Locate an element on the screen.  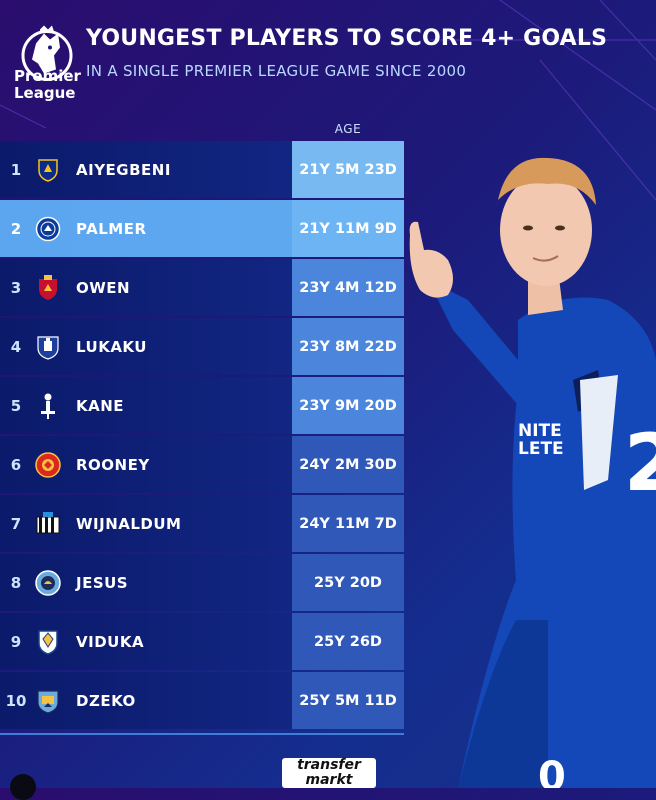
player-name: KANE is located at coordinates (100, 405).